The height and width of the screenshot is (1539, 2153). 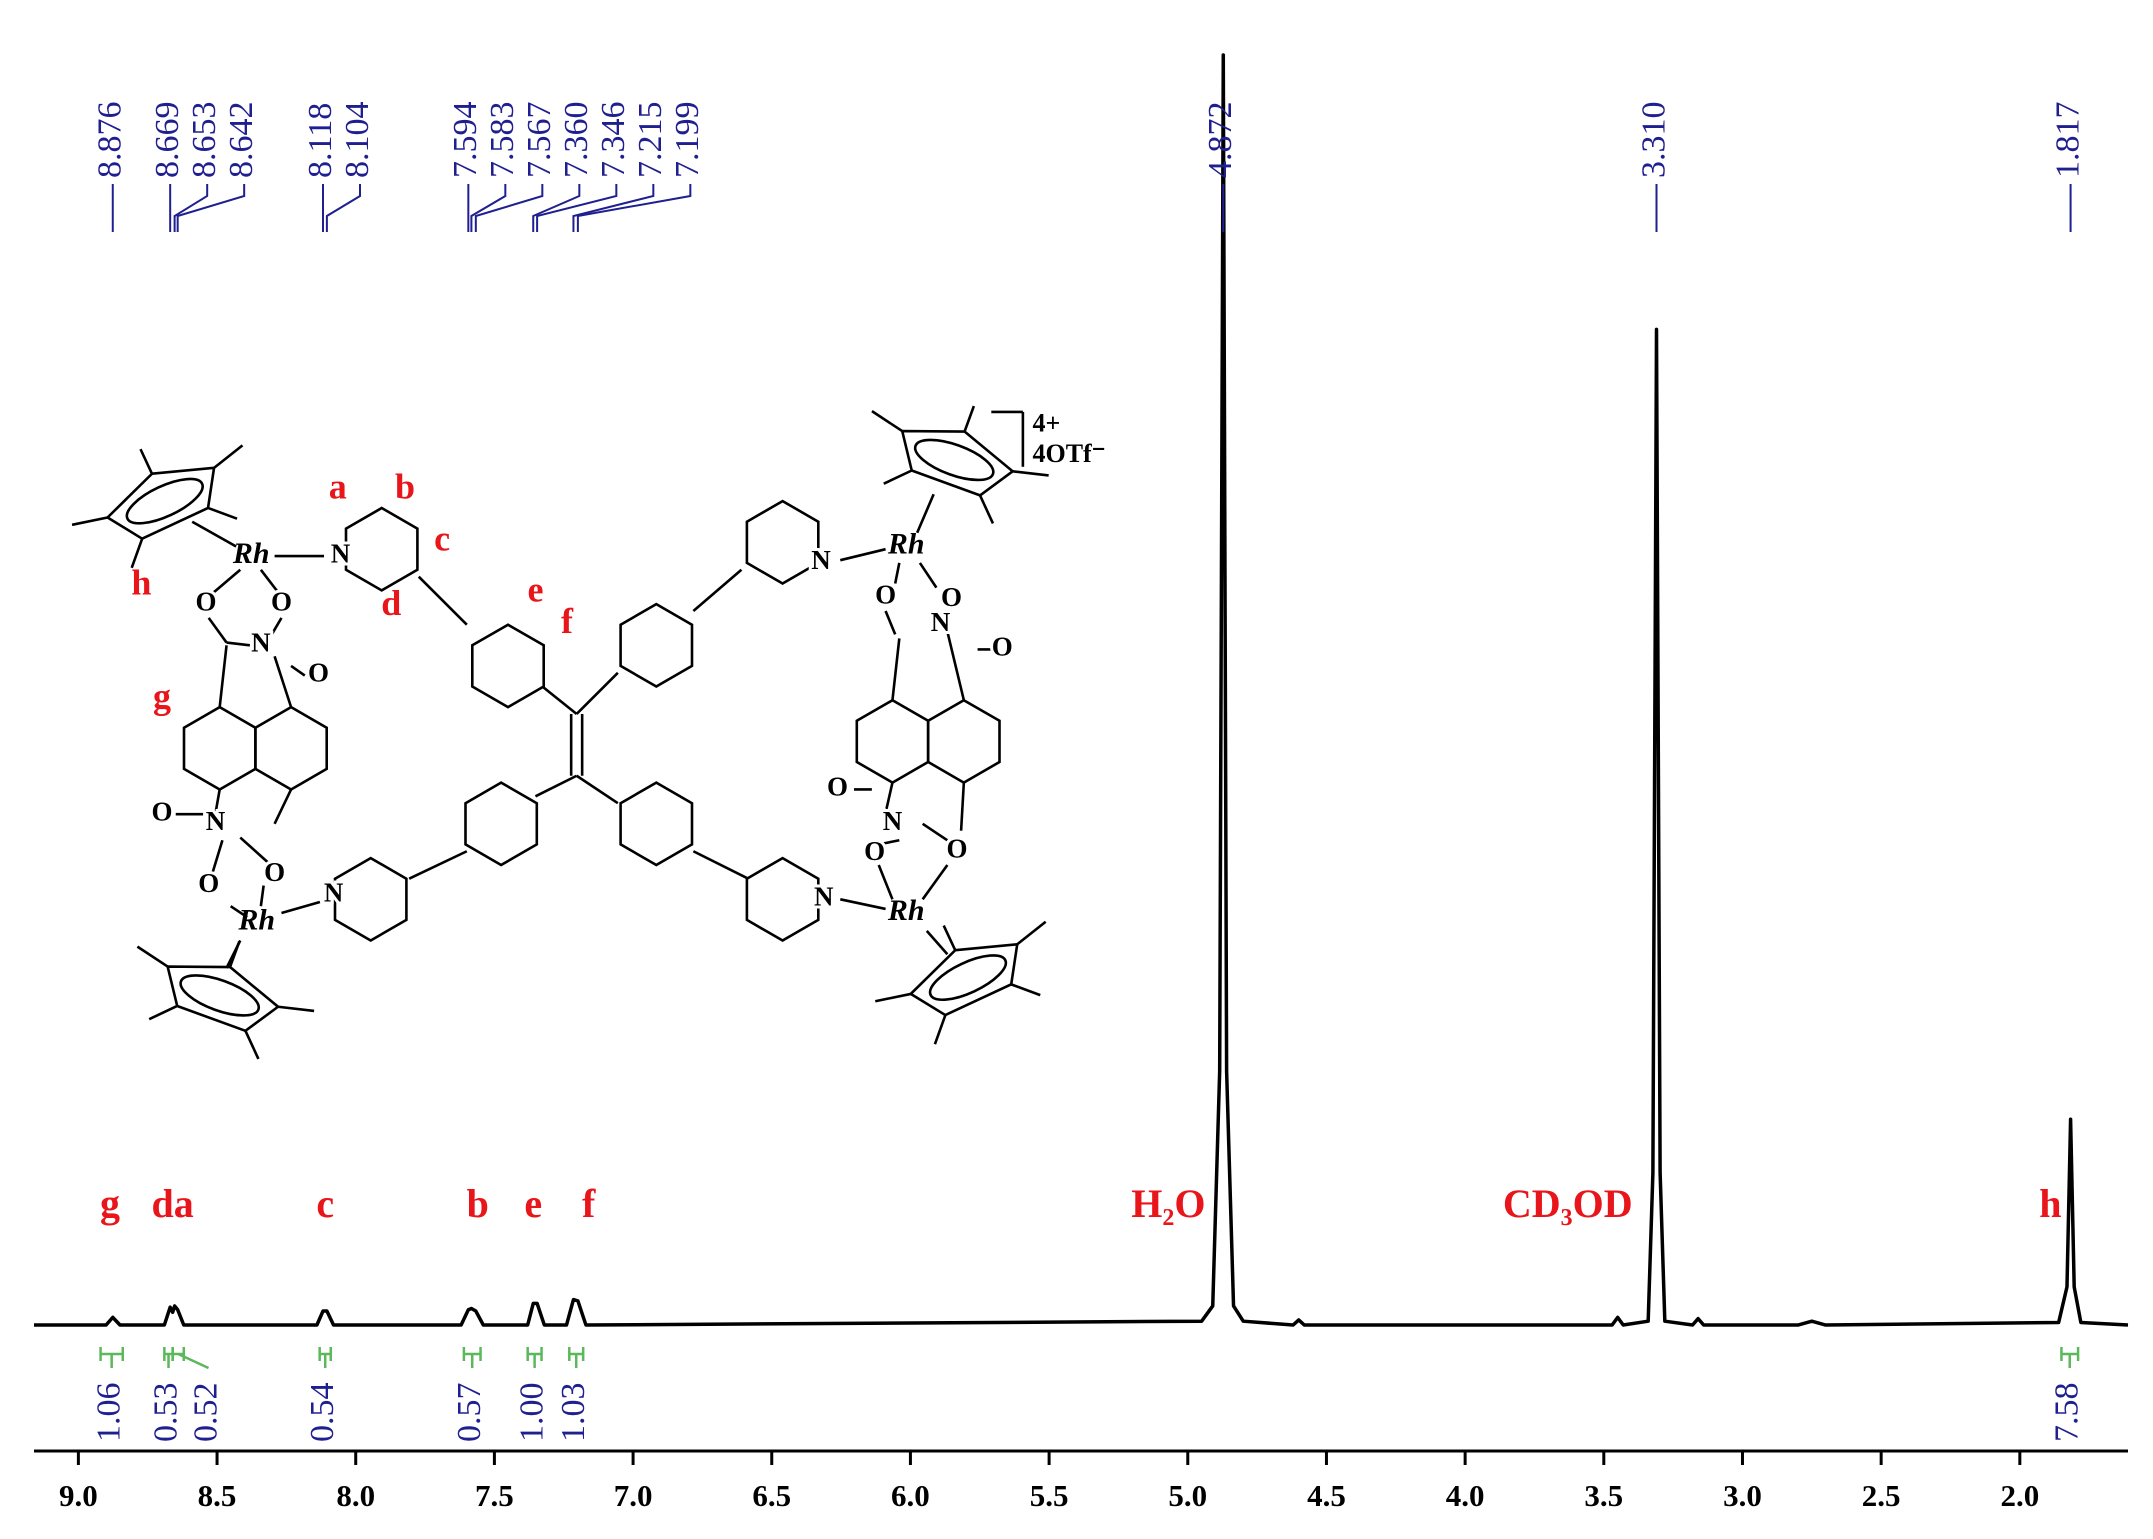 What do you see at coordinates (567, 621) in the screenshot?
I see `proton-label: f` at bounding box center [567, 621].